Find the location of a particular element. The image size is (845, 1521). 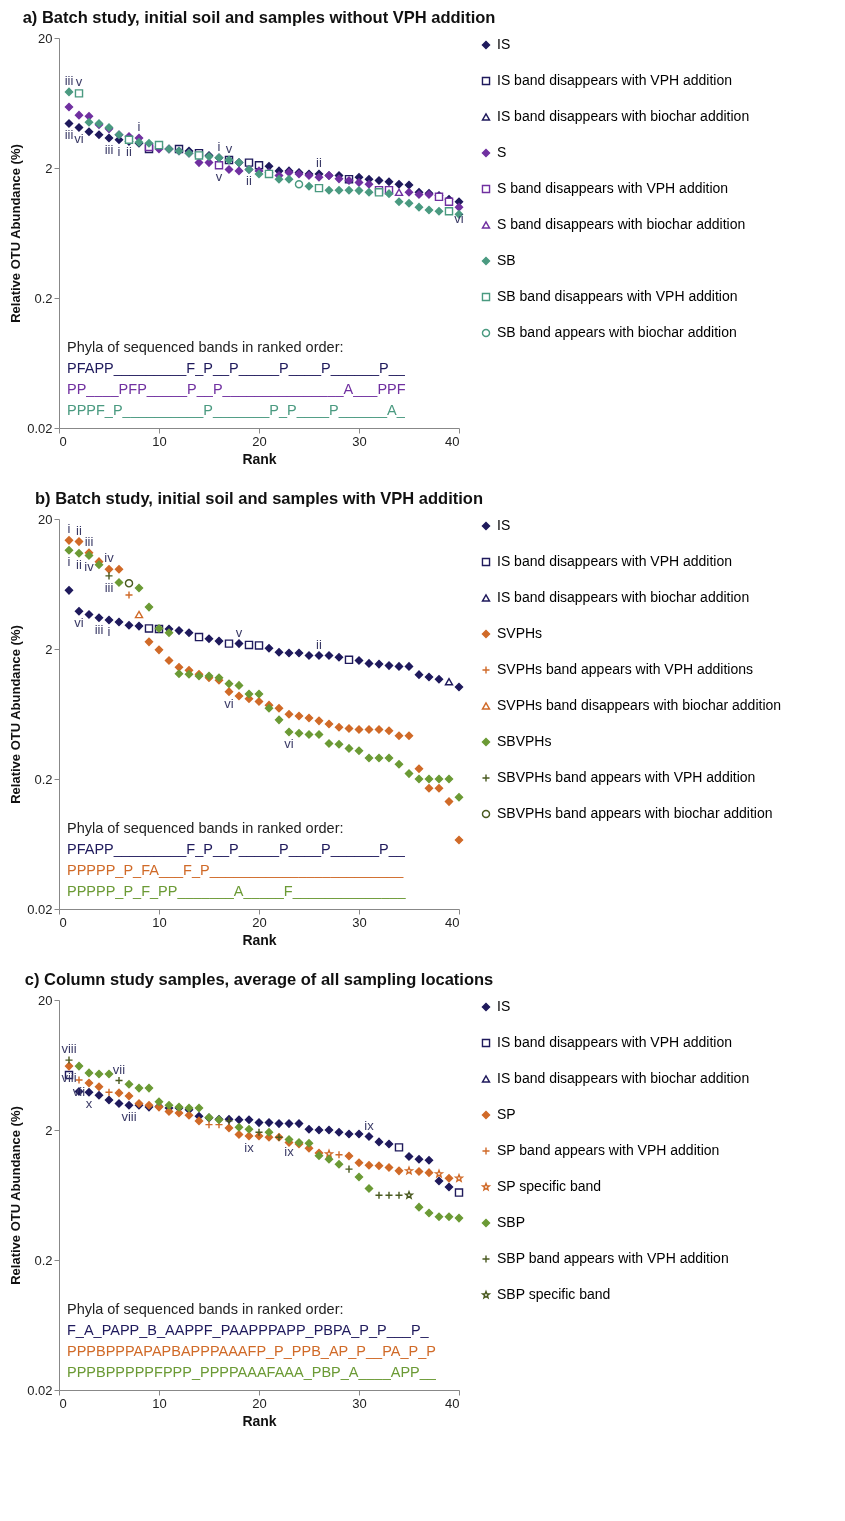

legend-label: SBP is located at coordinates (511, 1222).